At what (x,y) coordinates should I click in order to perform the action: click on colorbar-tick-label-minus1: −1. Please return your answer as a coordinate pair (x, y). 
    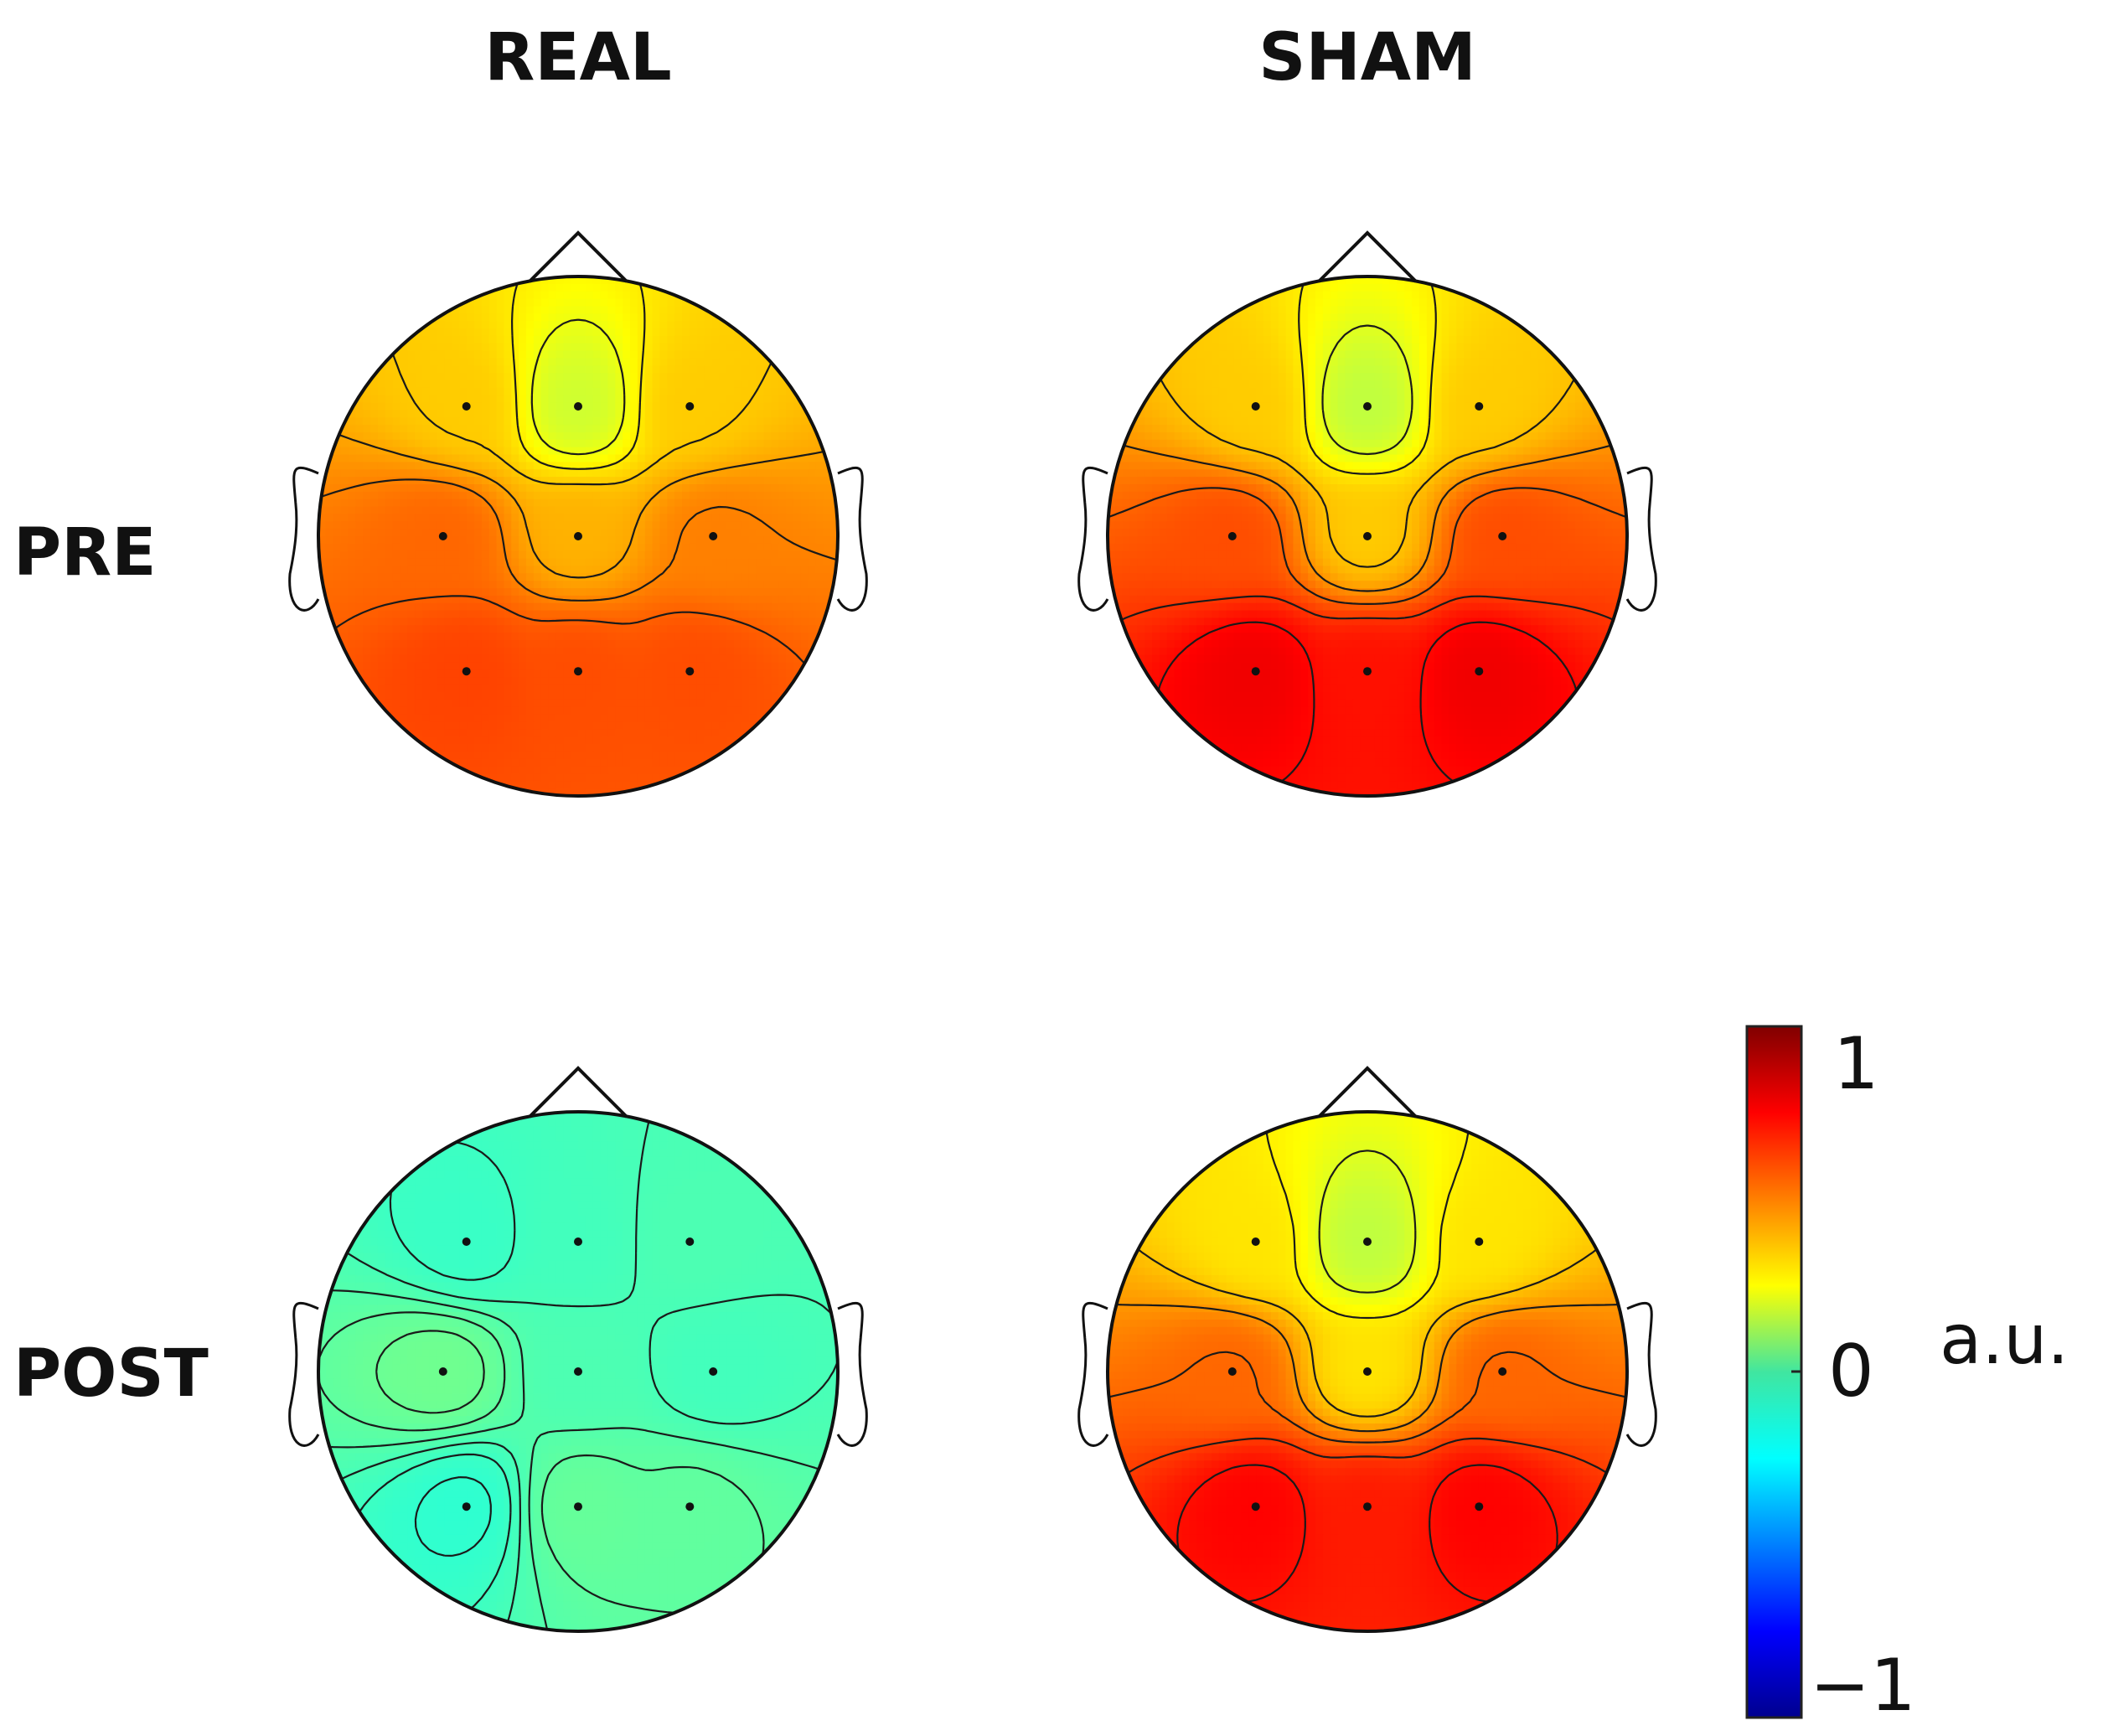
    Looking at the image, I should click on (1863, 1686).